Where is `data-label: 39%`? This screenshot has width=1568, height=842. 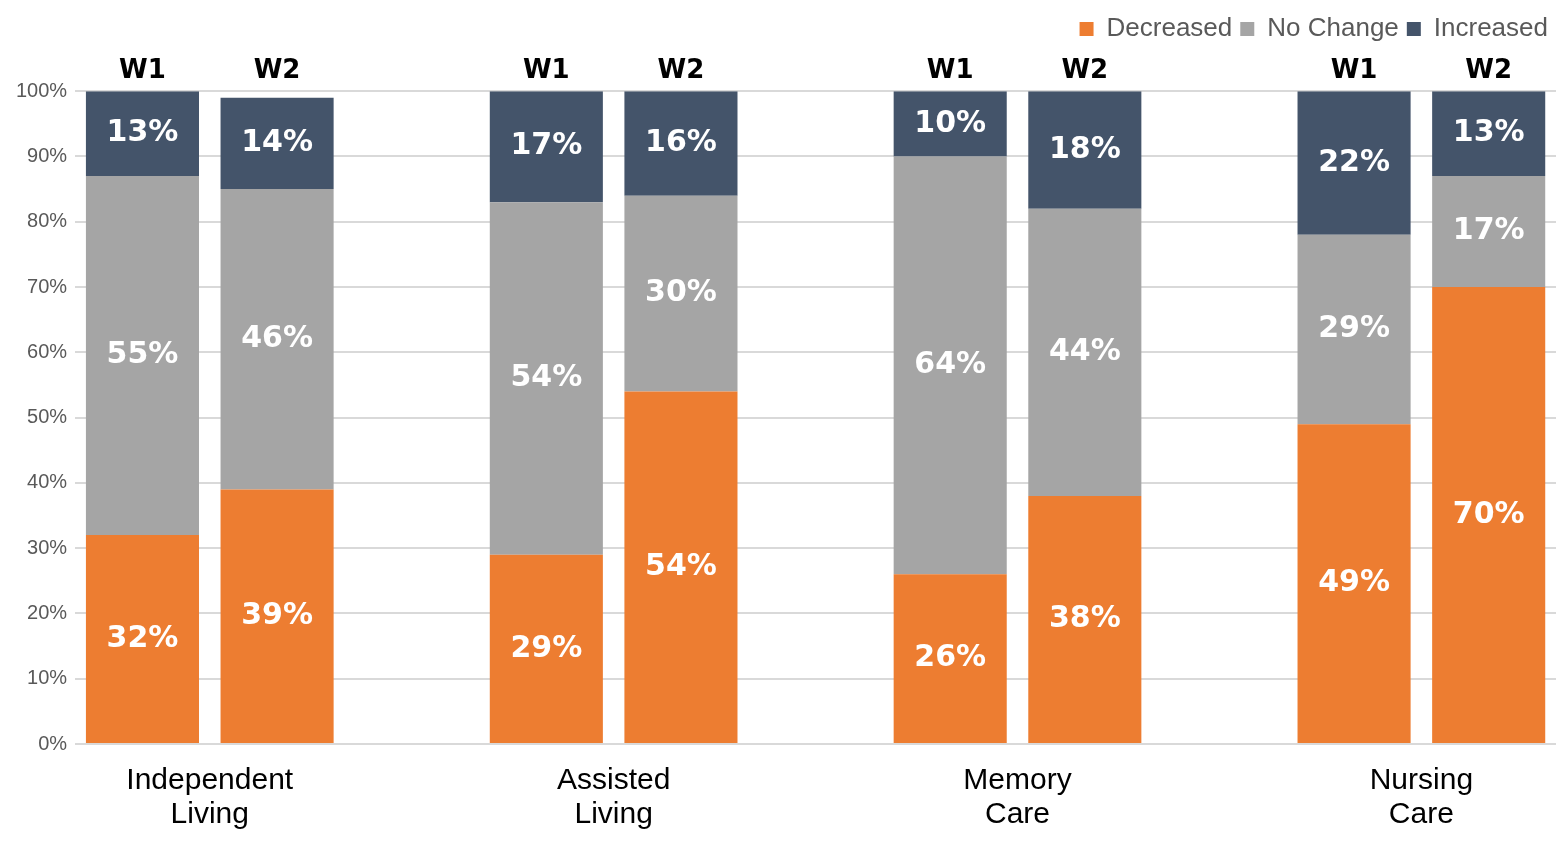 data-label: 39% is located at coordinates (277, 613).